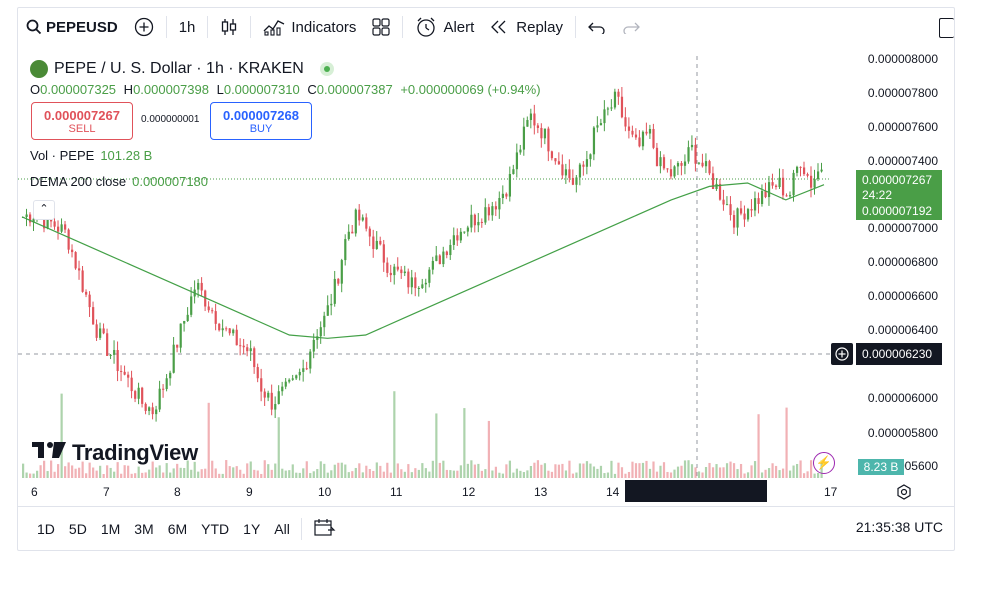 This screenshot has width=1002, height=590. What do you see at coordinates (82, 128) in the screenshot?
I see `sell-label: SELL` at bounding box center [82, 128].